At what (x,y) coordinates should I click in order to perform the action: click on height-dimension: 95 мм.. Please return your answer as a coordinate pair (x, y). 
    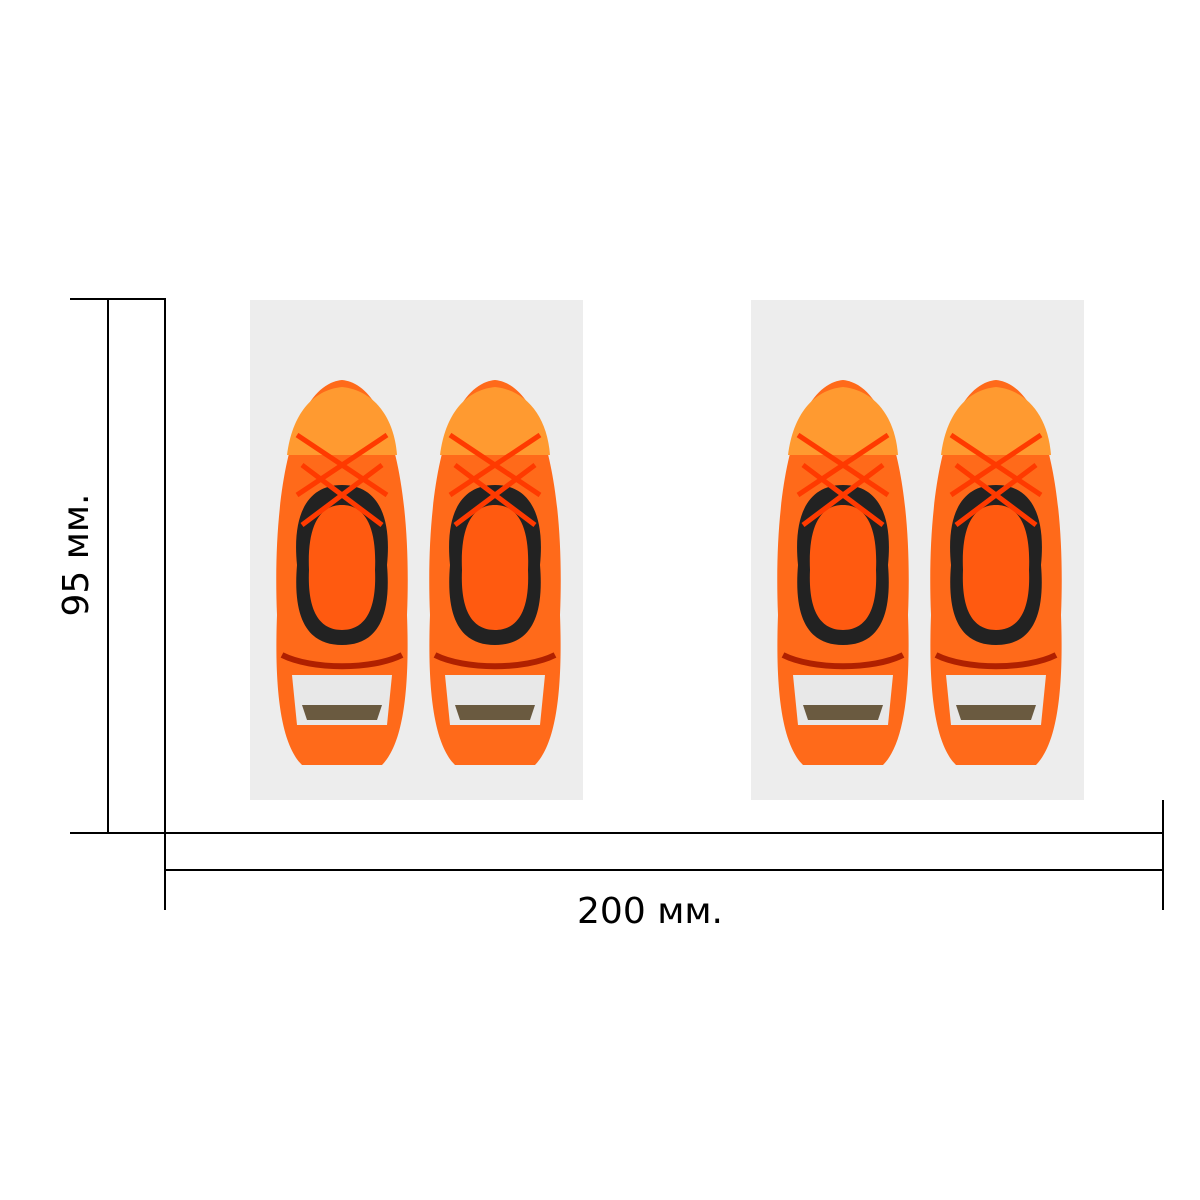
    Looking at the image, I should click on (111, 566).